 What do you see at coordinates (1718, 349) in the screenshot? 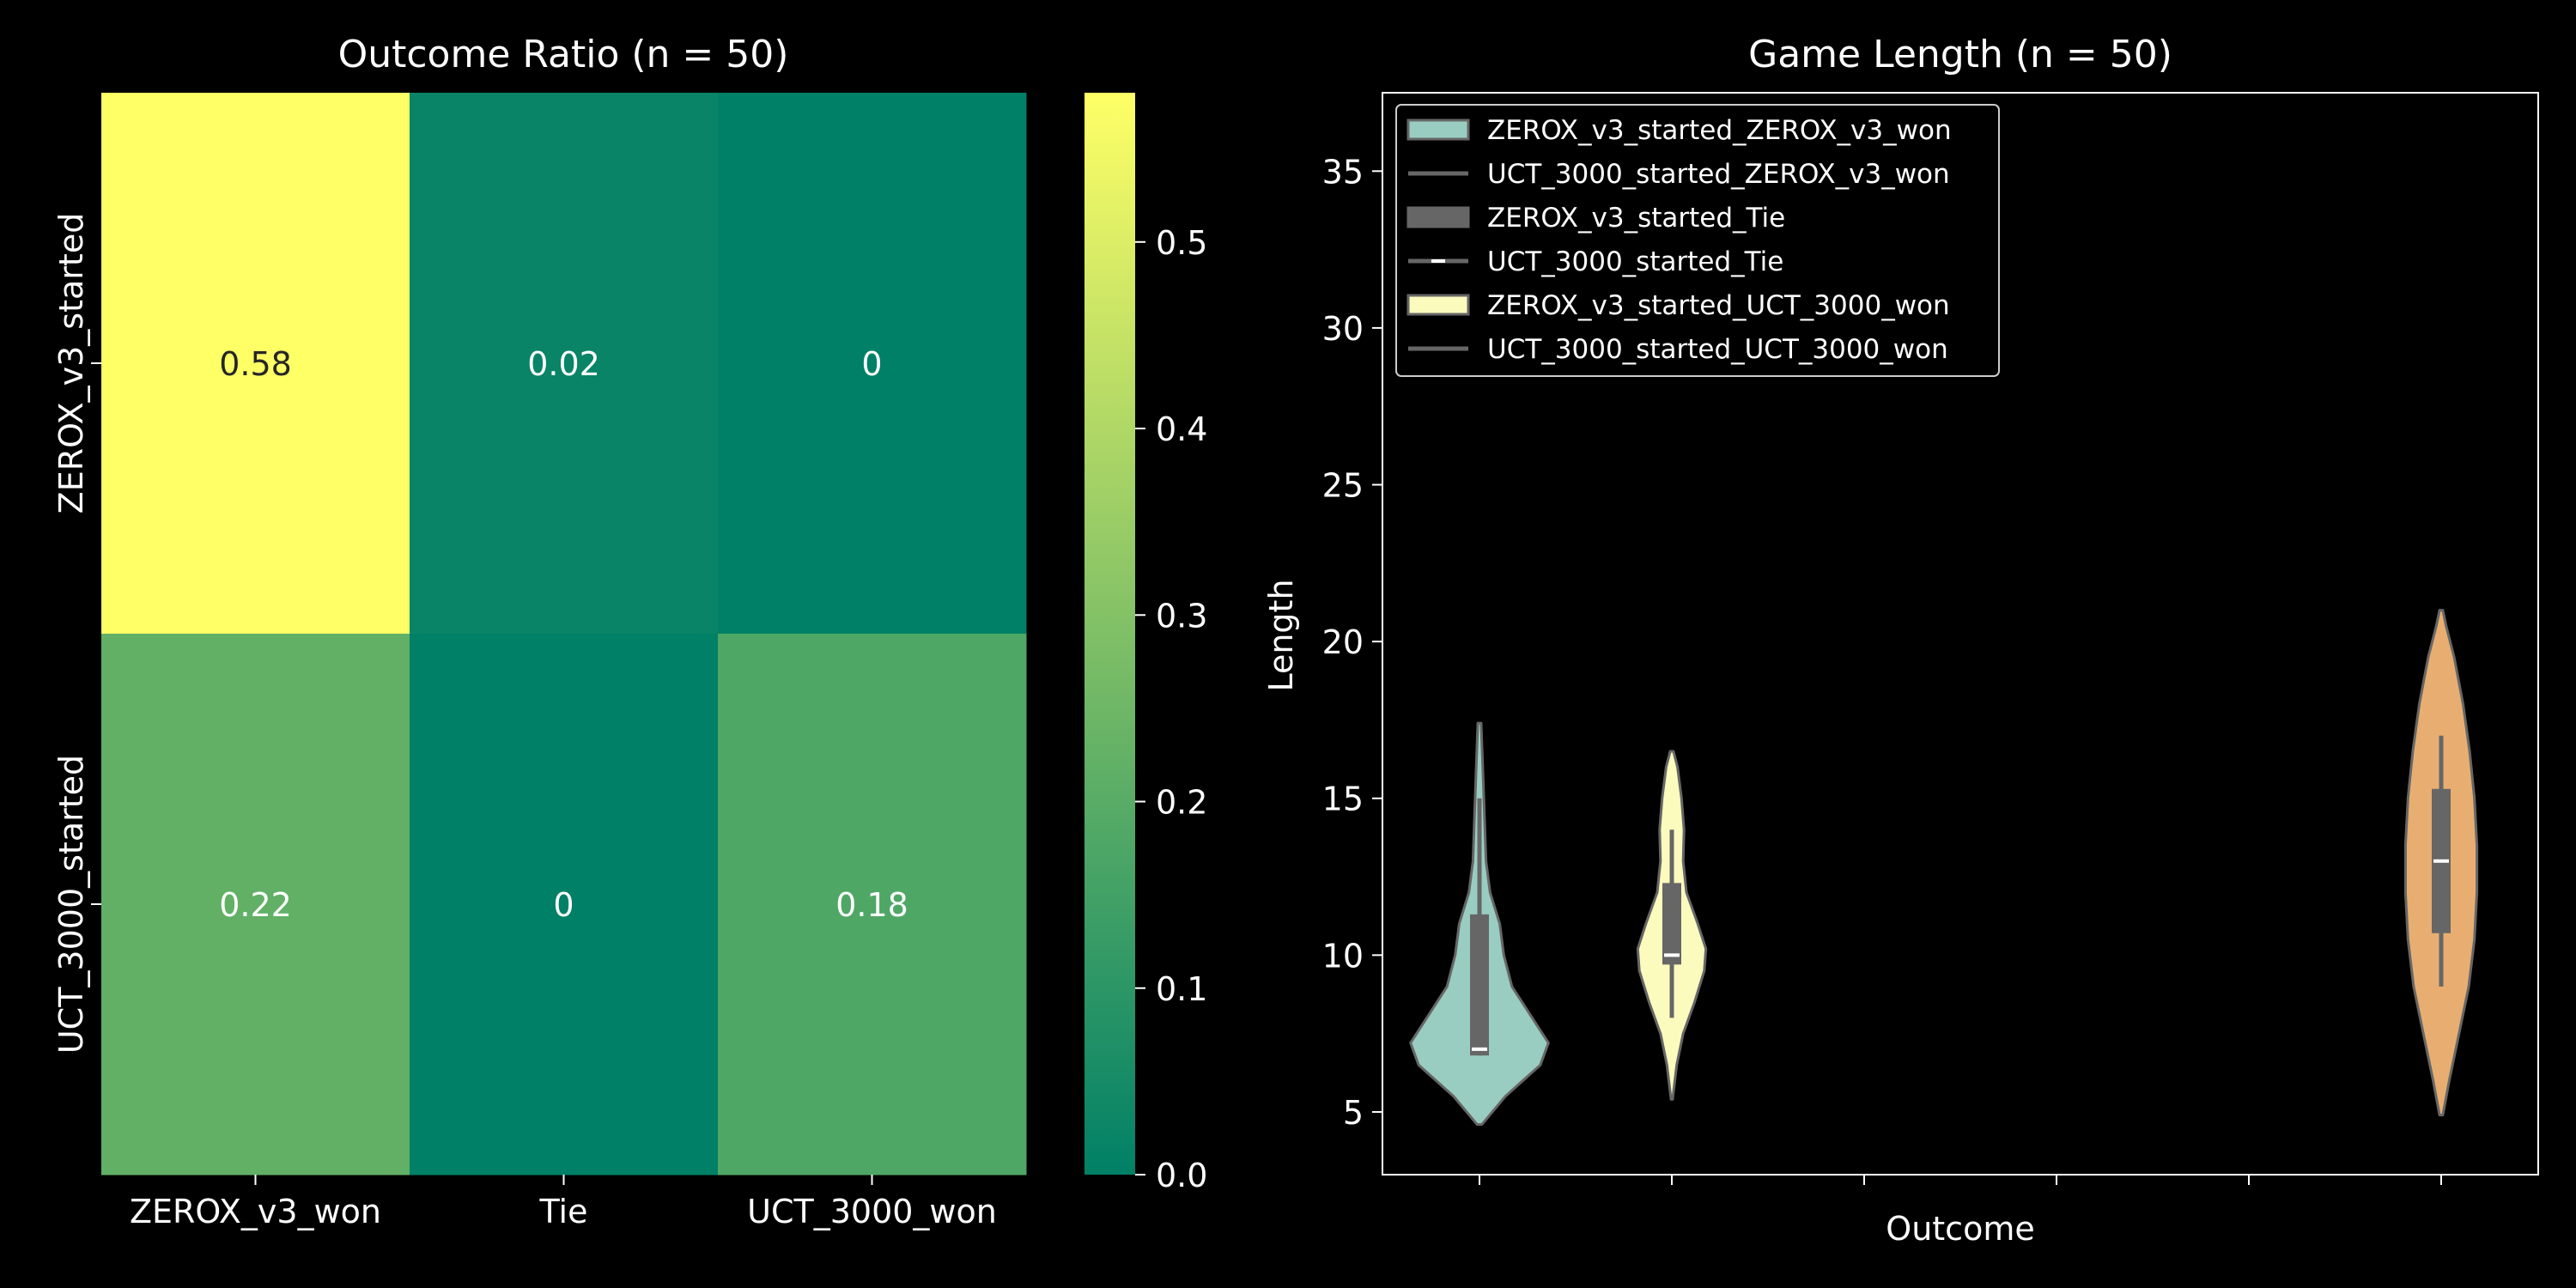
I see `legend-entry: UCT_3000_started_UCT_3000_won` at bounding box center [1718, 349].